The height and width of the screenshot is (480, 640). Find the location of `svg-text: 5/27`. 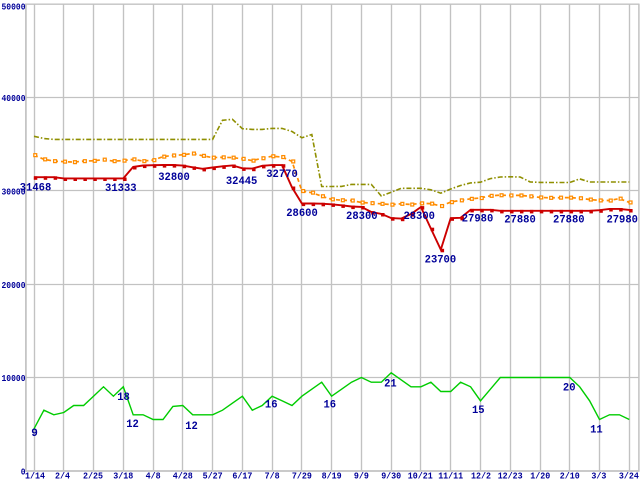

svg-text: 5/27 is located at coordinates (213, 475).